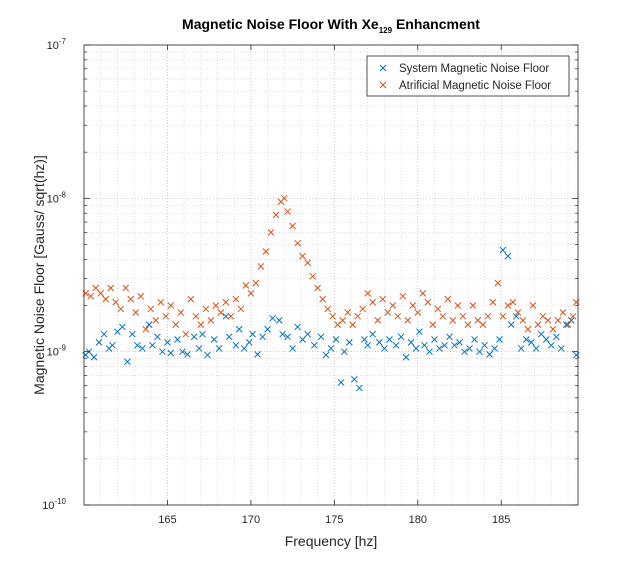 The image size is (636, 567). What do you see at coordinates (331, 541) in the screenshot?
I see `x-axis-title: Frequency [hz]` at bounding box center [331, 541].